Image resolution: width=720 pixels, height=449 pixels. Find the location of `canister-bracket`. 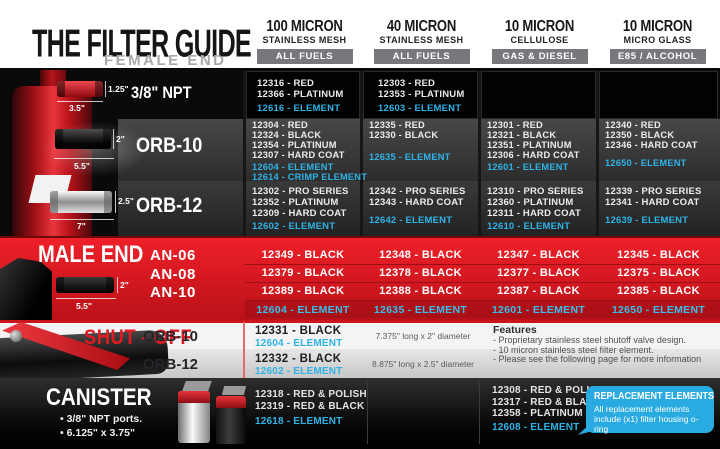

canister-bracket is located at coordinates (197, 386).